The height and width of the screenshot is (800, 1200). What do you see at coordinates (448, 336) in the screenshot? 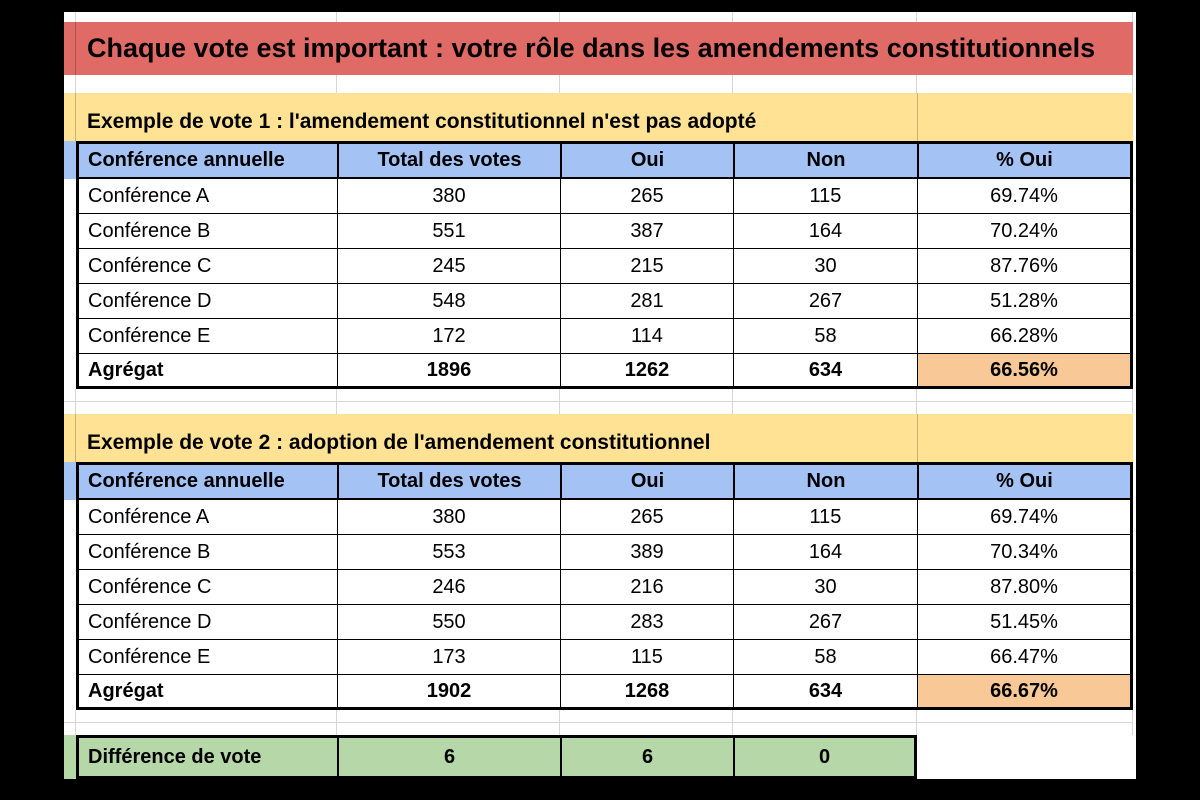
I see `total-votes-cell: 172` at bounding box center [448, 336].